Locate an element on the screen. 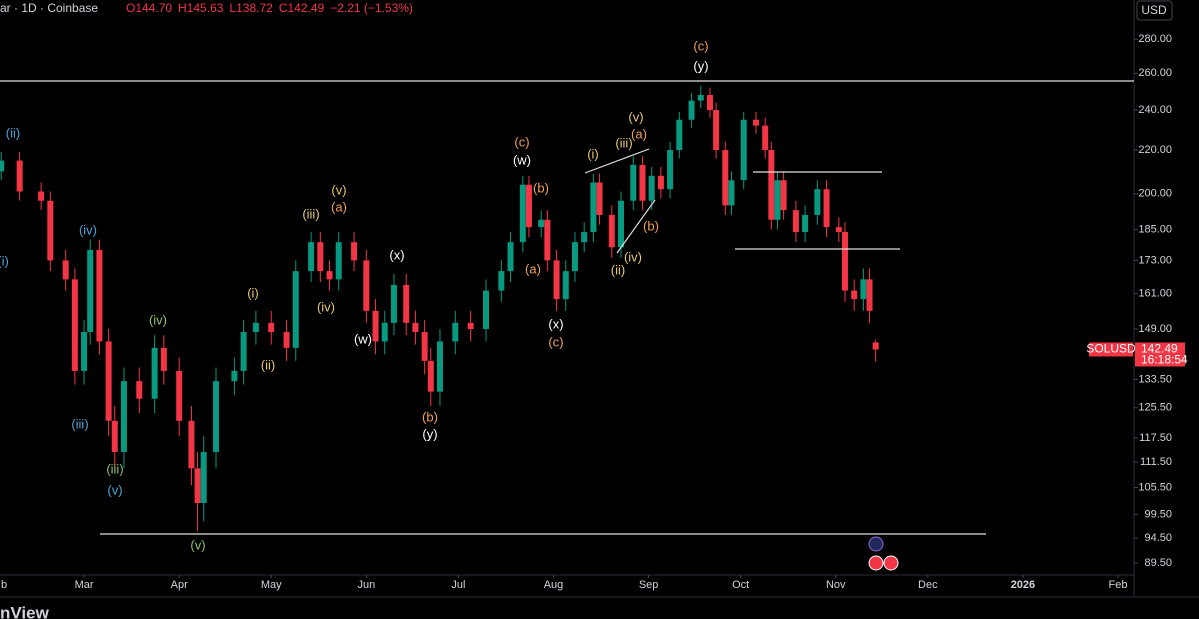 The image size is (1199, 619). y-tick-label: 185.00 is located at coordinates (1155, 229).